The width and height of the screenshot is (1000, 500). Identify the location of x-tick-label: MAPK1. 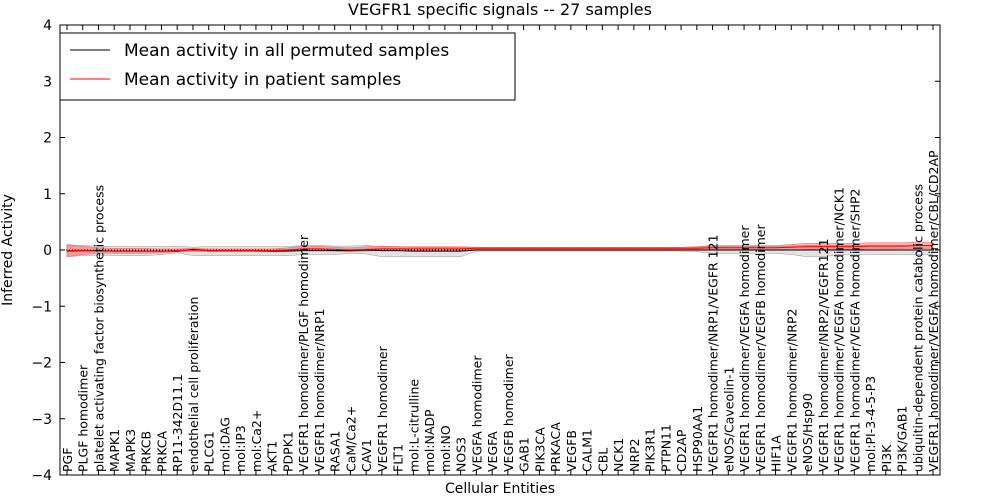
(114, 450).